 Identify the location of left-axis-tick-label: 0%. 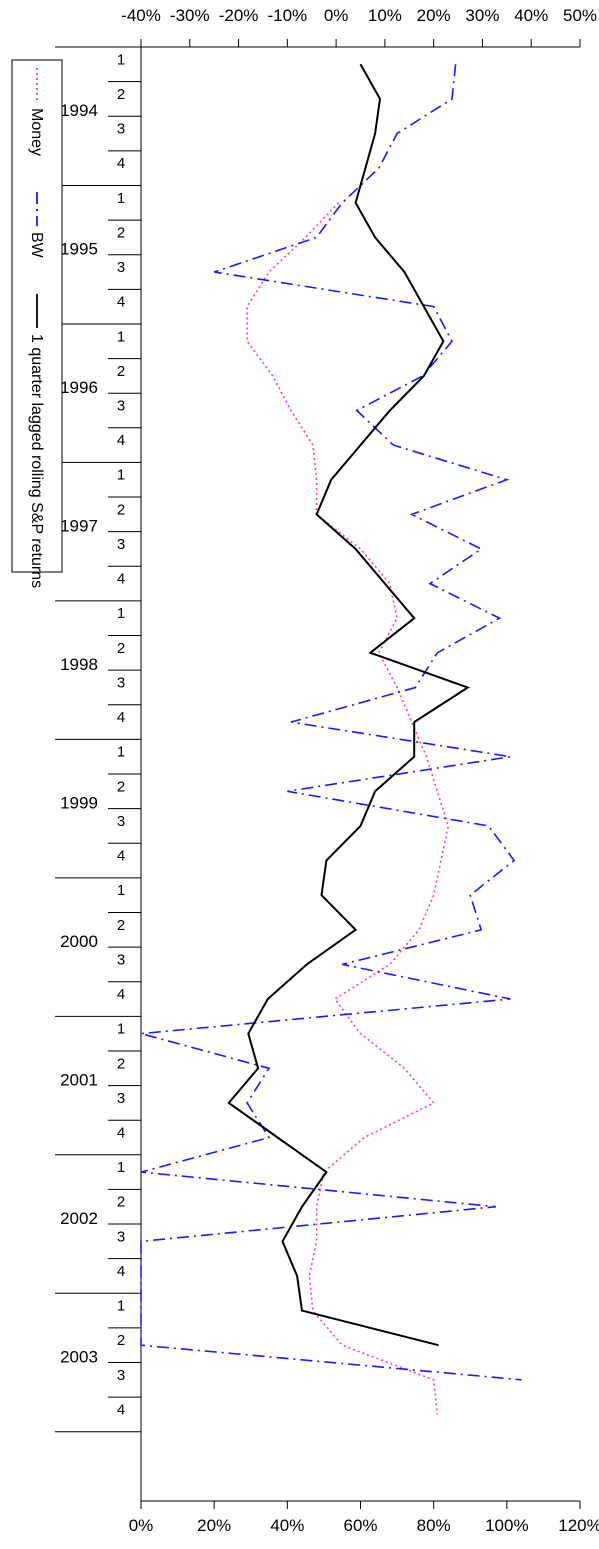
(141, 1525).